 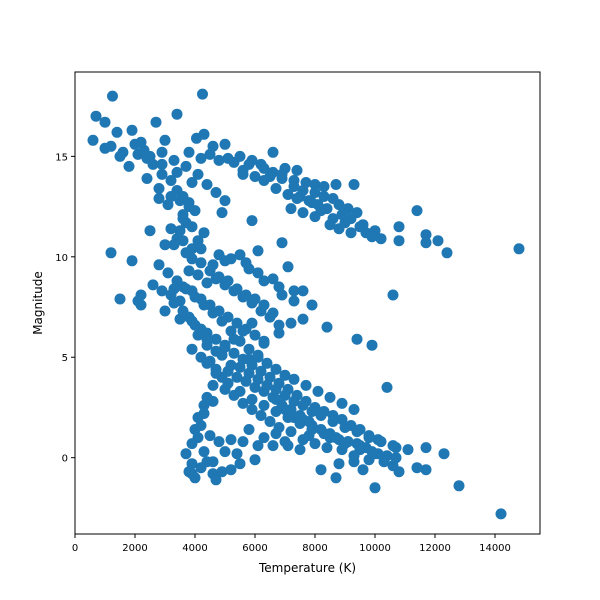 What do you see at coordinates (65, 459) in the screenshot?
I see `y-tick-label: 0` at bounding box center [65, 459].